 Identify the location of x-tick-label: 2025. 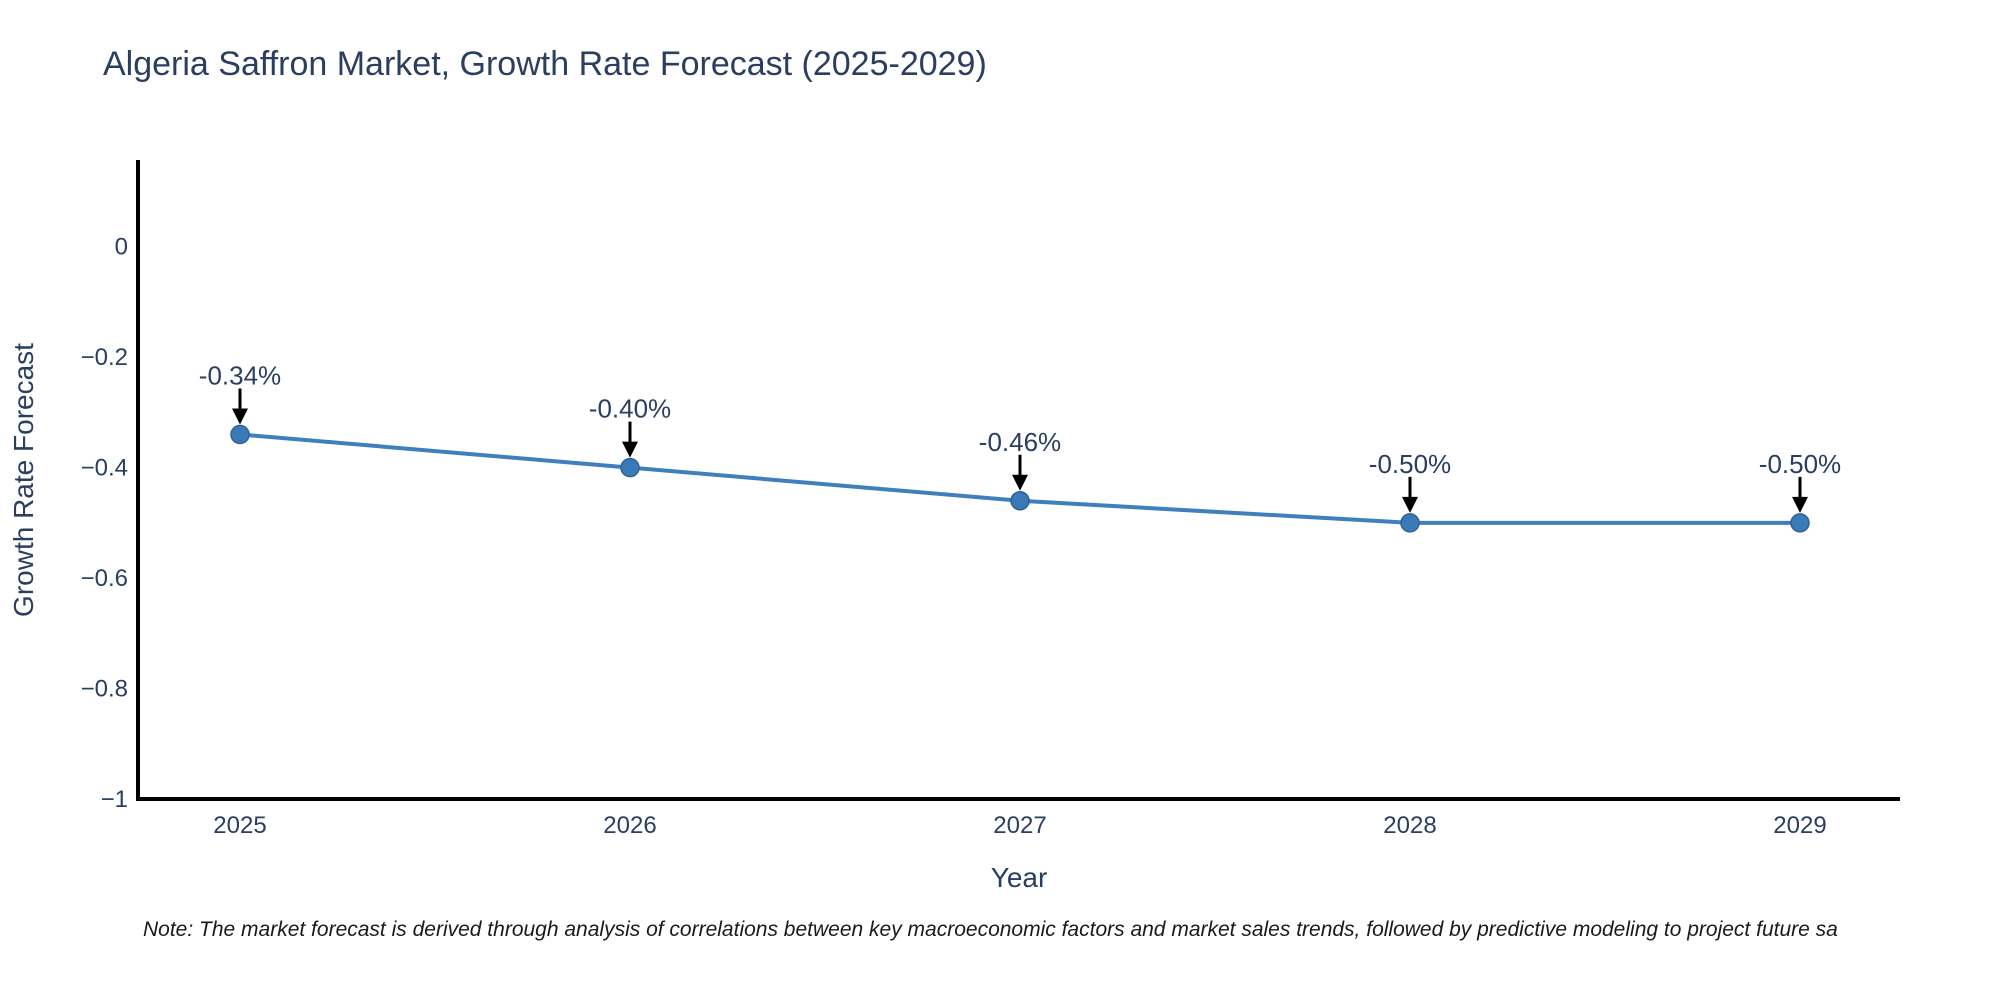
(239, 825).